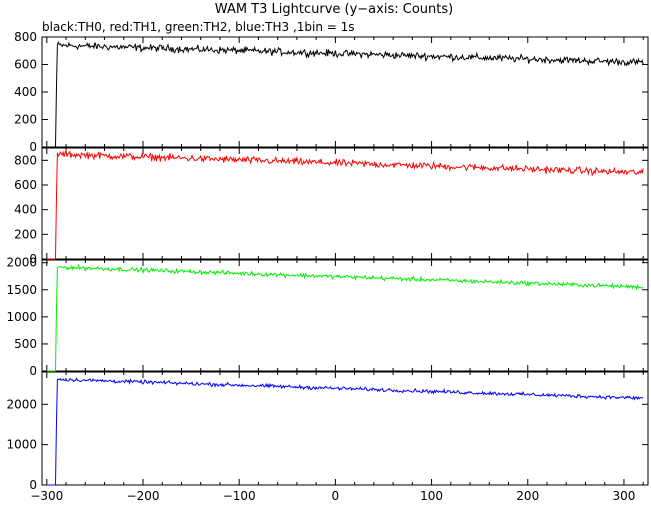 This screenshot has height=505, width=651. I want to click on x-tick-label: −100, so click(239, 496).